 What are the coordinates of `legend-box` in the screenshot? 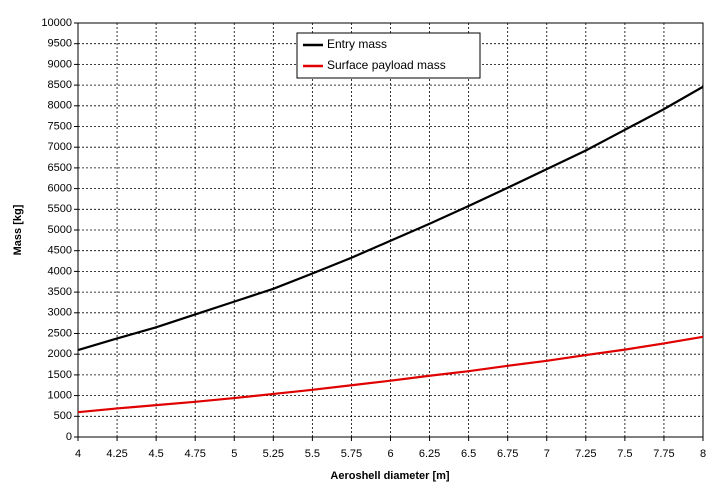 It's located at (388, 55).